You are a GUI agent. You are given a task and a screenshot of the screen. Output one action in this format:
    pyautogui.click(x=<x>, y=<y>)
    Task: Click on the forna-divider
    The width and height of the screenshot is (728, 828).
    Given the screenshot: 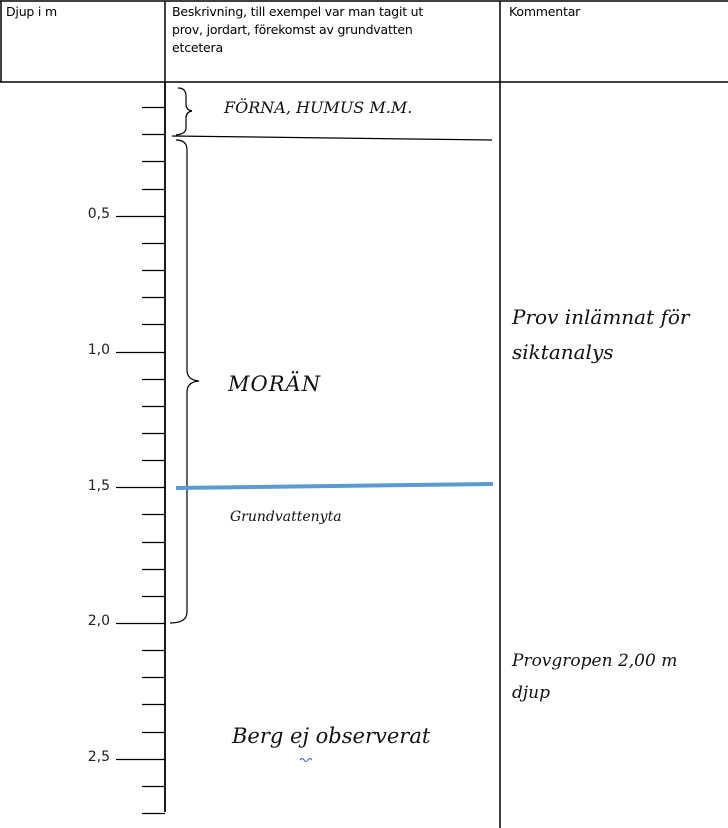 What is the action you would take?
    pyautogui.click(x=332, y=138)
    